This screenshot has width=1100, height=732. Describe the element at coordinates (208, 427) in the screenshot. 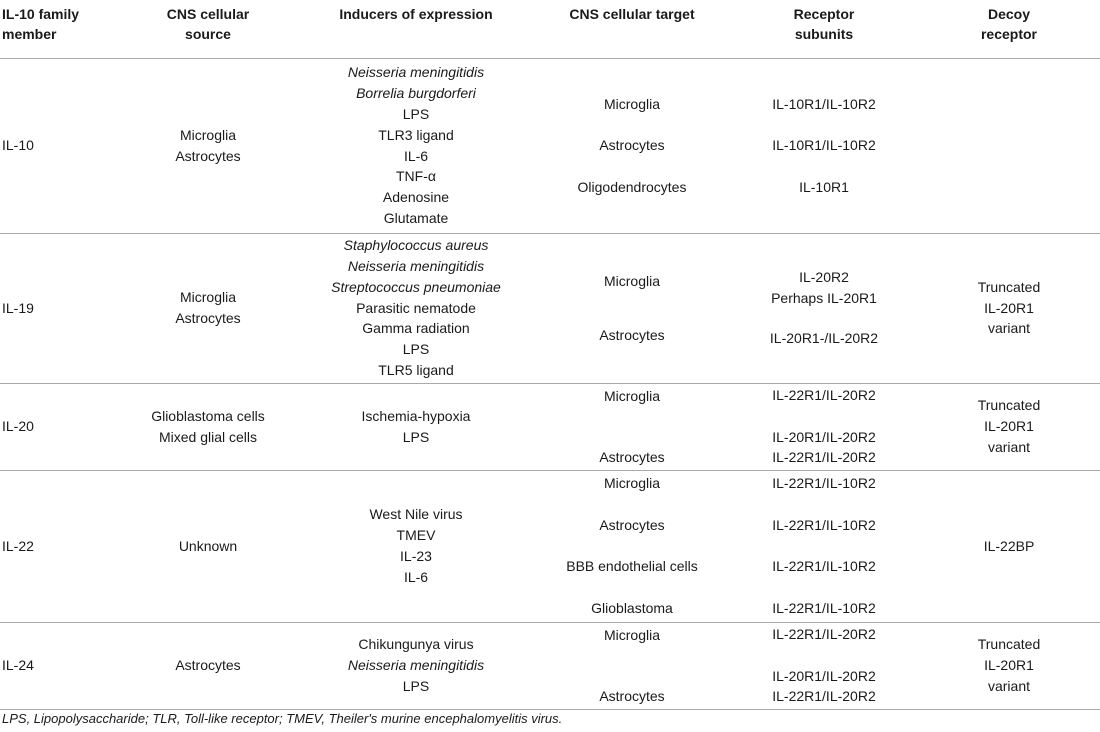

I see `source-cell: Glioblastoma cells Mixed glial cells` at that location.